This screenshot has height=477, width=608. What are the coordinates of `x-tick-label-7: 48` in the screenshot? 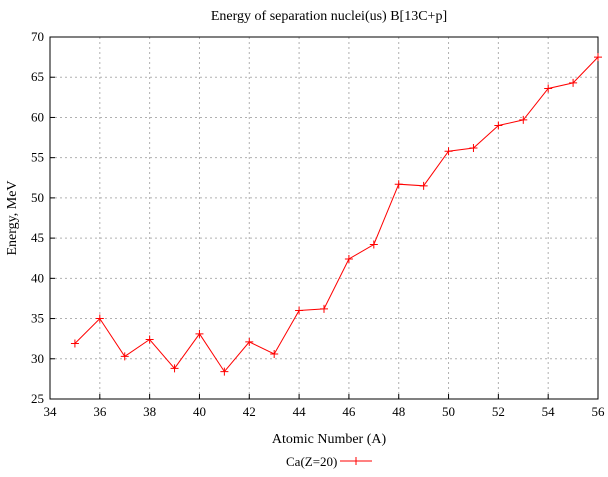 It's located at (398, 411).